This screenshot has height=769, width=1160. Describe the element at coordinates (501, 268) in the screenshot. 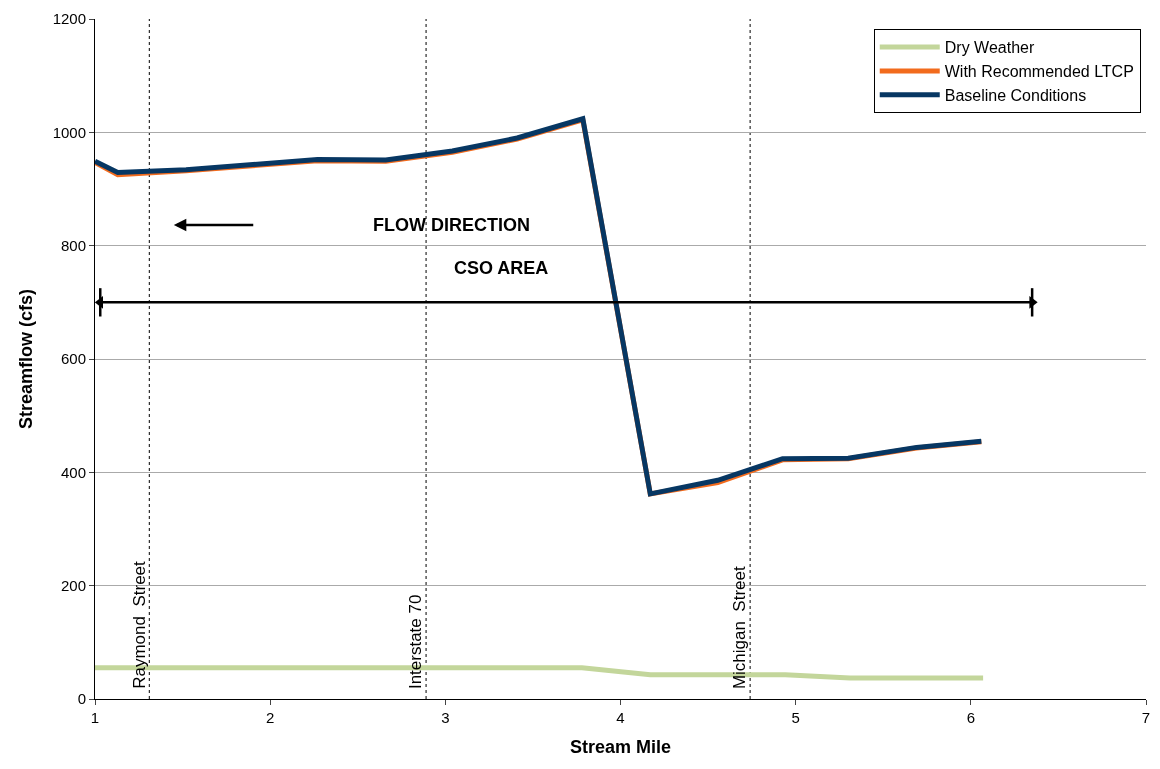

I see `series-label: CSO AREA` at that location.